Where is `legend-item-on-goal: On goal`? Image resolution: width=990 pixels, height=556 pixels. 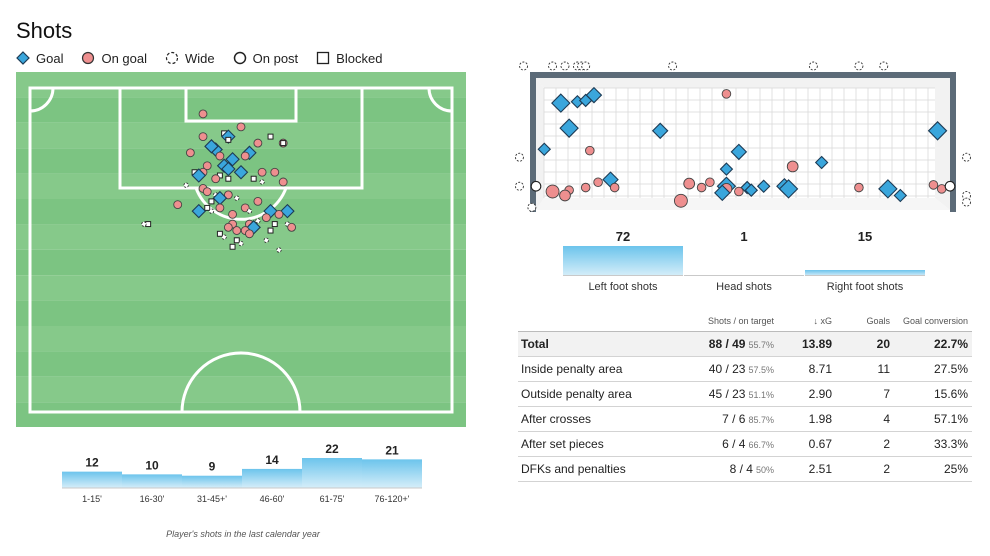 legend-item-on-goal: On goal is located at coordinates (114, 58).